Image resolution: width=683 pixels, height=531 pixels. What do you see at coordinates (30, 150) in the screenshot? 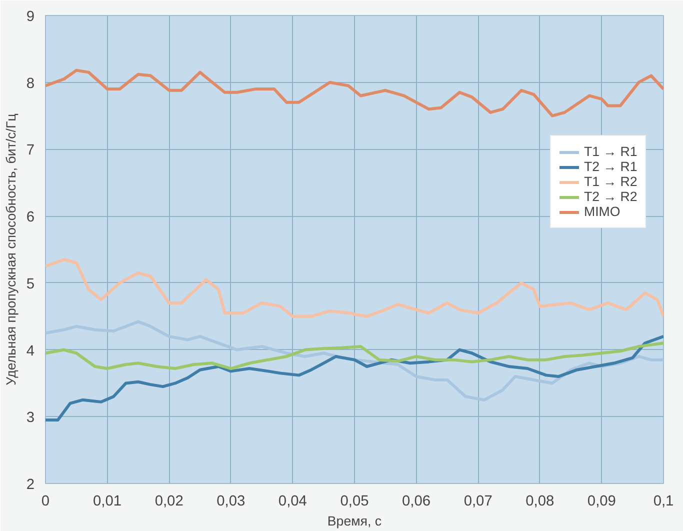
I see `y-tick-label: 7` at bounding box center [30, 150].